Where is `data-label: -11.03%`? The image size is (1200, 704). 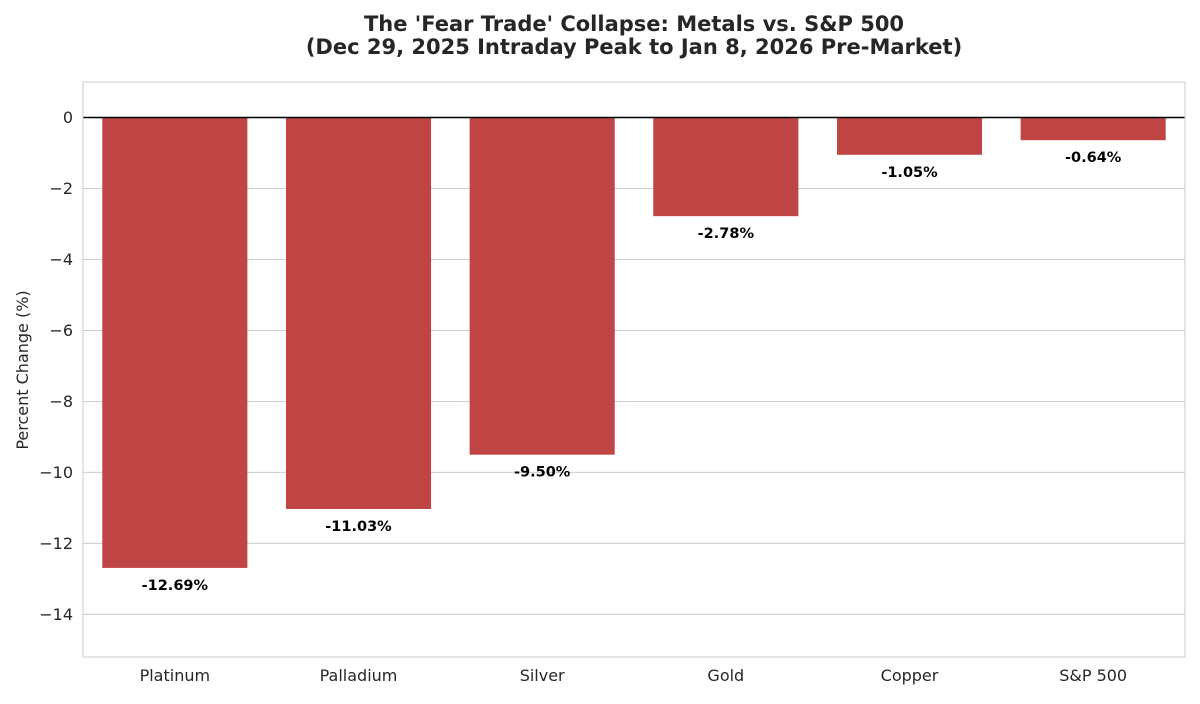
data-label: -11.03% is located at coordinates (358, 527).